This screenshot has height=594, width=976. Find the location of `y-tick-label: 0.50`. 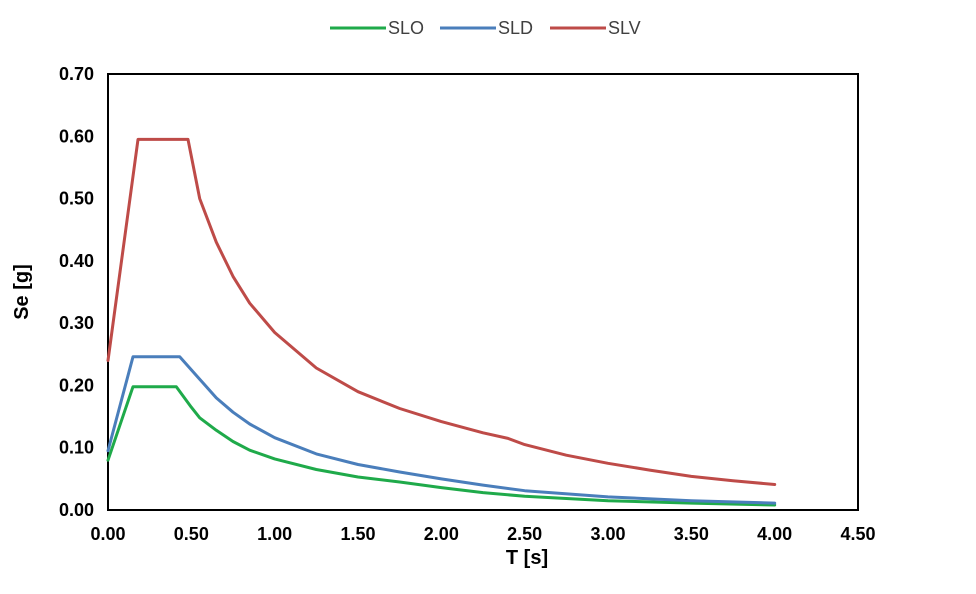

y-tick-label: 0.50 is located at coordinates (76, 199).